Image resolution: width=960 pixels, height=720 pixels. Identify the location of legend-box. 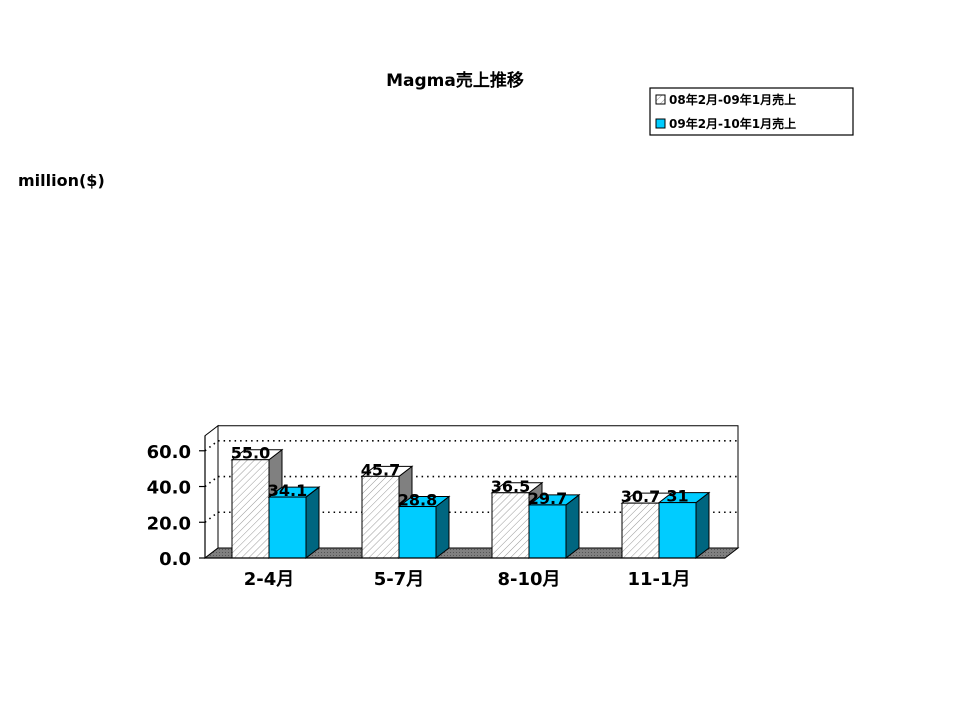
(751, 111).